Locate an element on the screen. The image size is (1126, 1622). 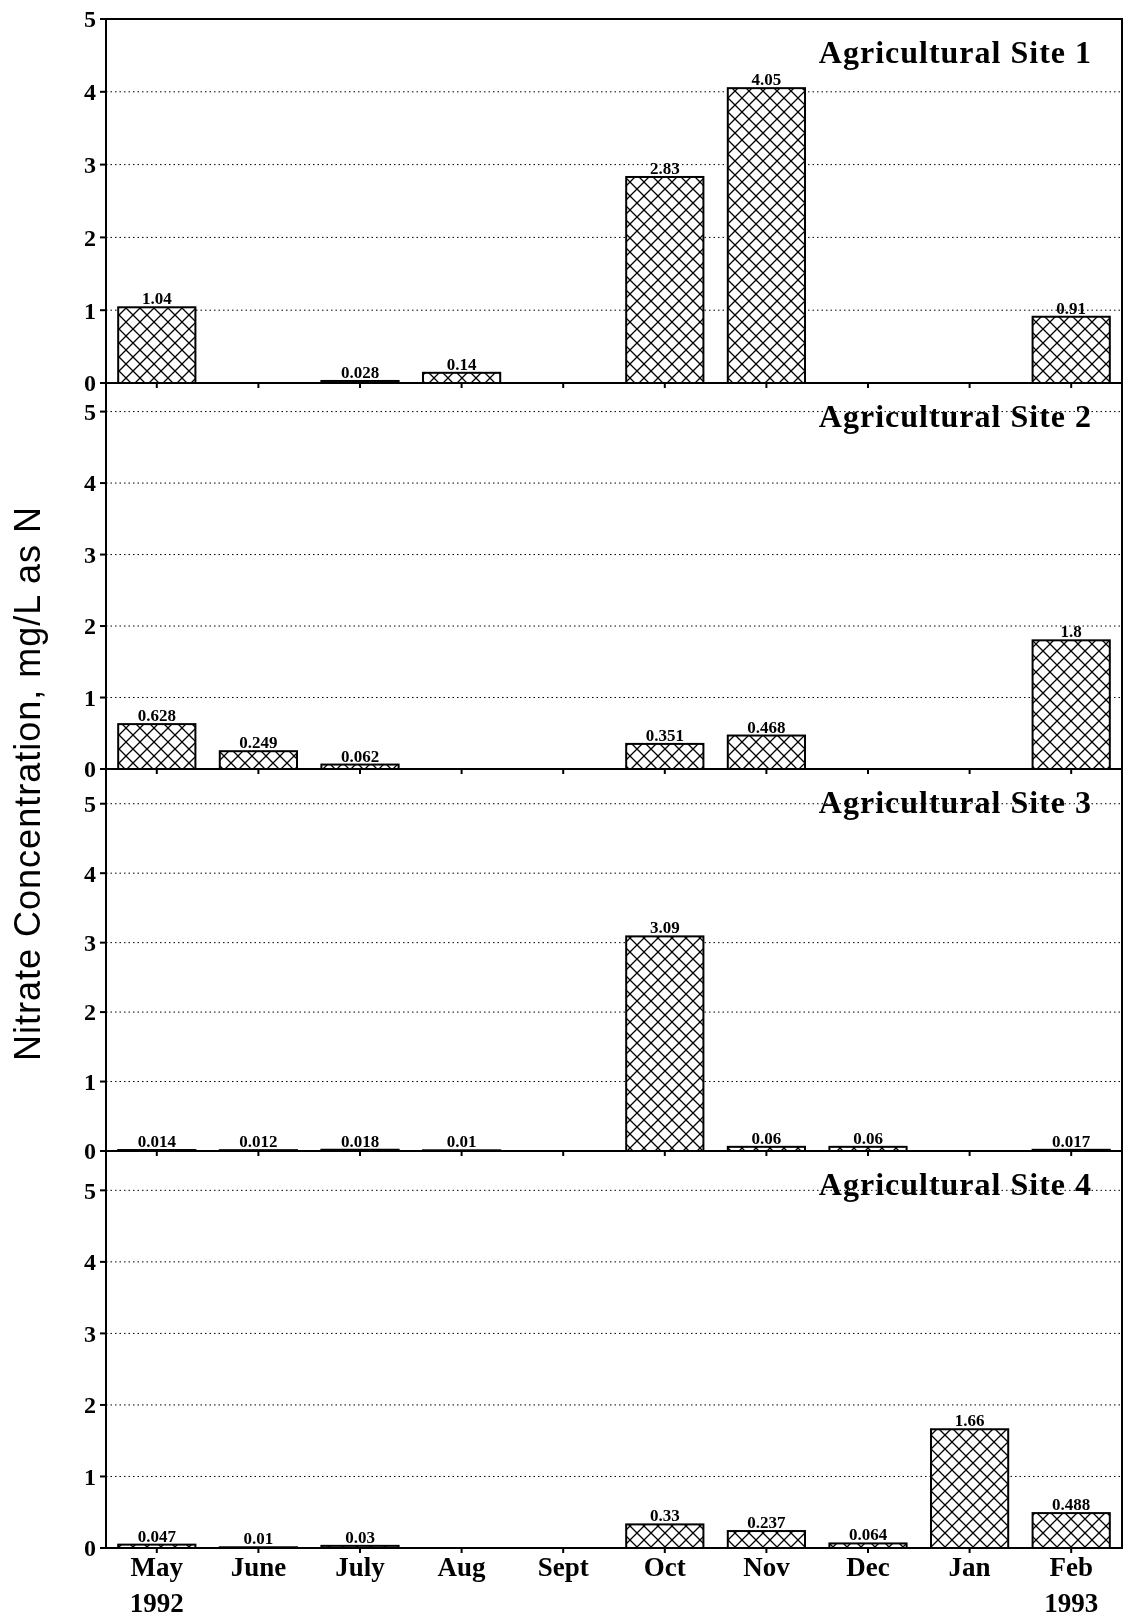
data-label: 0.237 is located at coordinates (767, 1523).